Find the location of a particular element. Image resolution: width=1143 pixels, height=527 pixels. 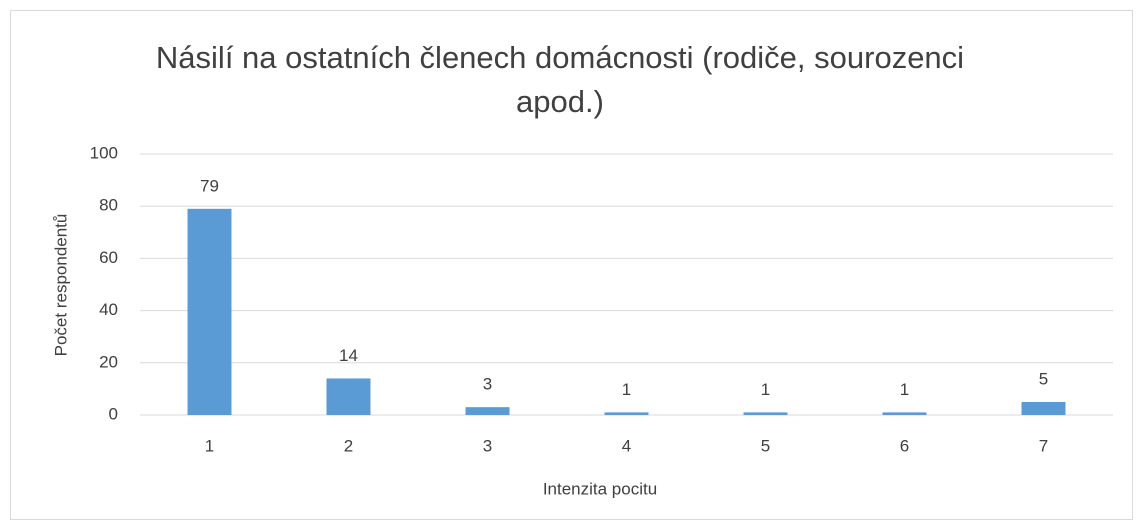

x-tick-label: 6 is located at coordinates (904, 445).